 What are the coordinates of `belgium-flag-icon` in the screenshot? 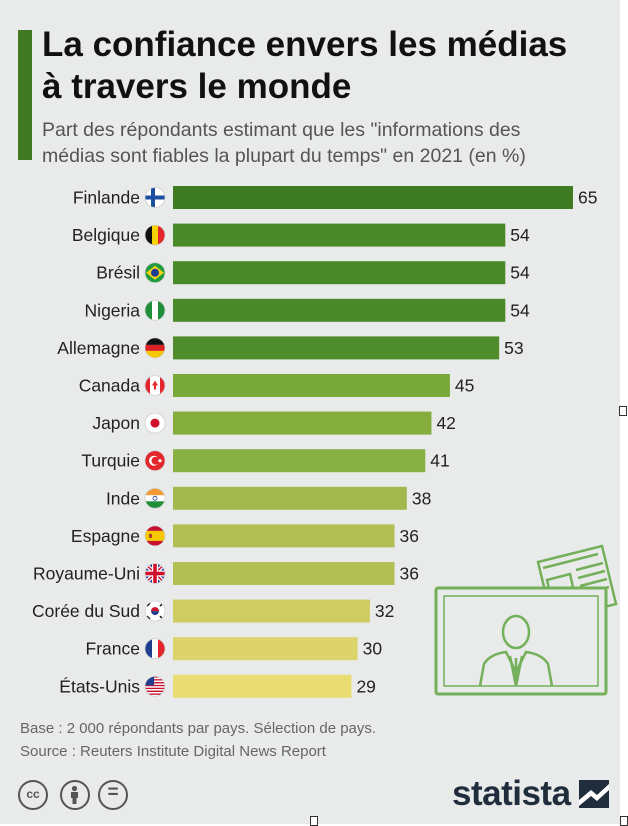 It's located at (155, 235).